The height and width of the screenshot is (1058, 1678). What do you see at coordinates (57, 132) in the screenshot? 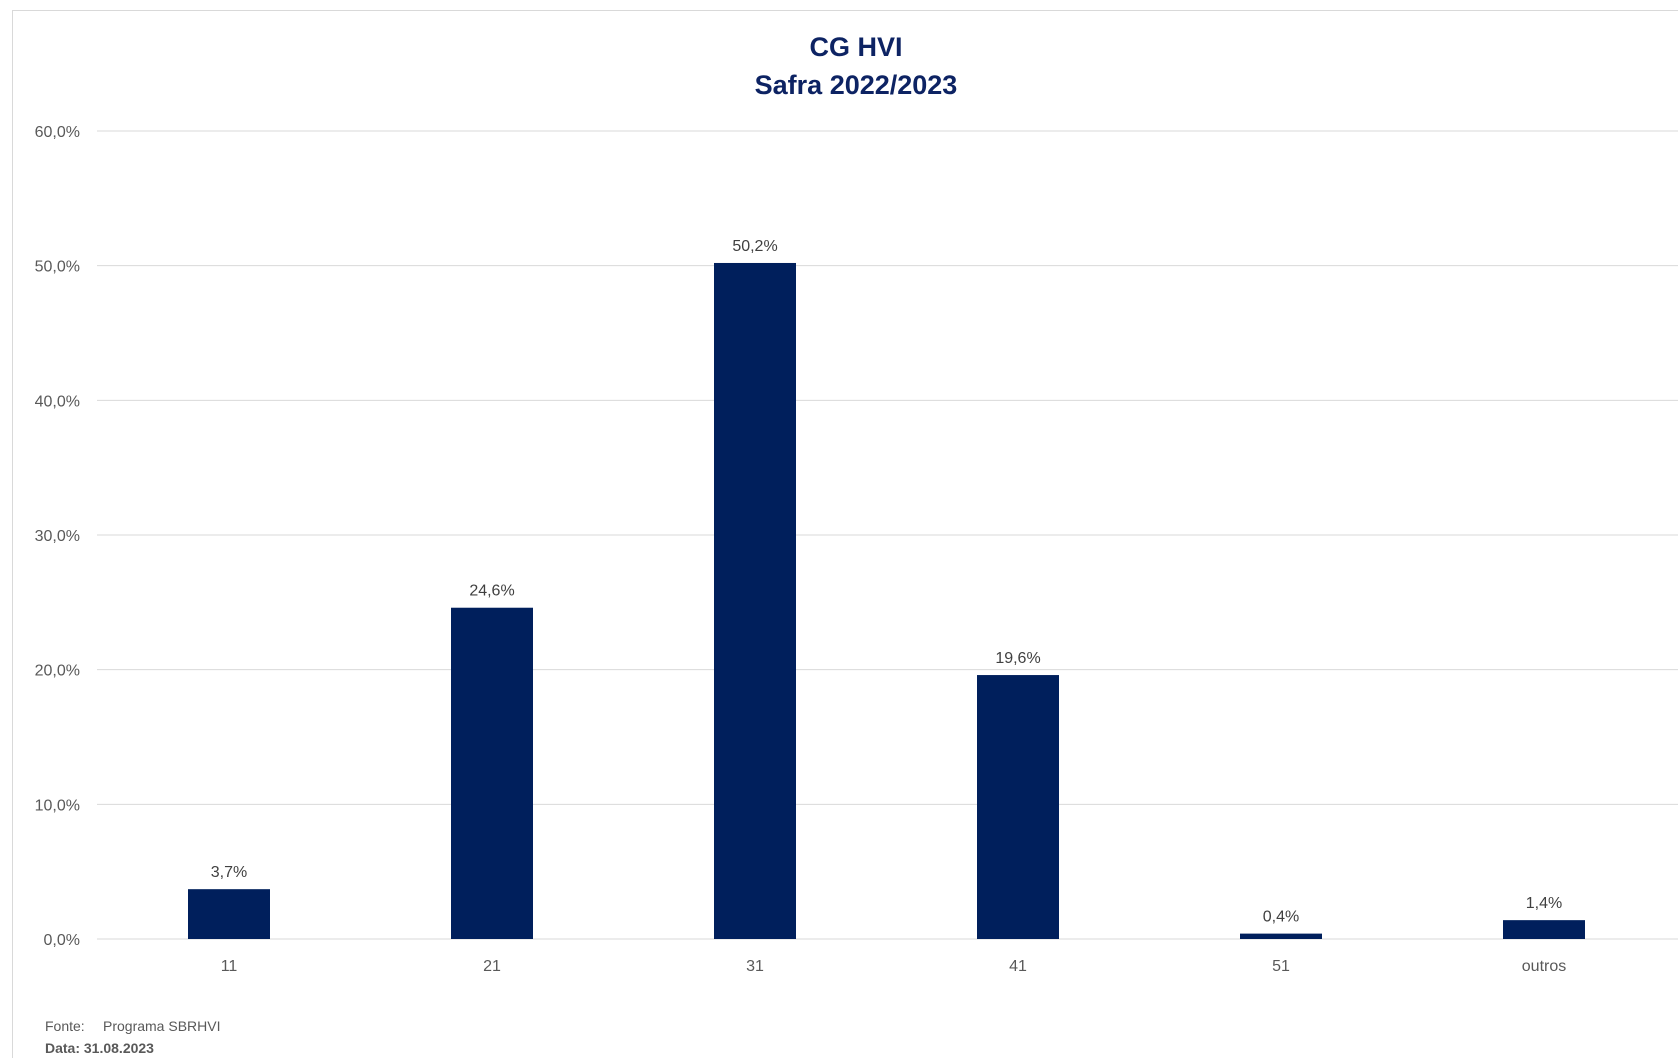
I see `y-tick-label: 60,0%` at bounding box center [57, 132].